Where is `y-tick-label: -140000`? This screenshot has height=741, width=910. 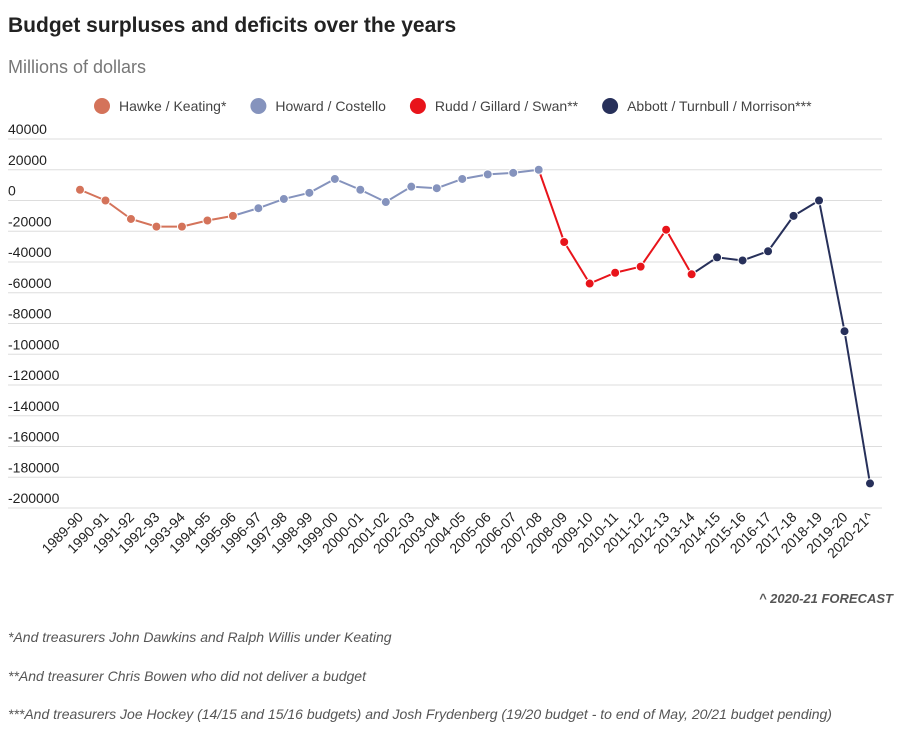 y-tick-label: -140000 is located at coordinates (34, 406).